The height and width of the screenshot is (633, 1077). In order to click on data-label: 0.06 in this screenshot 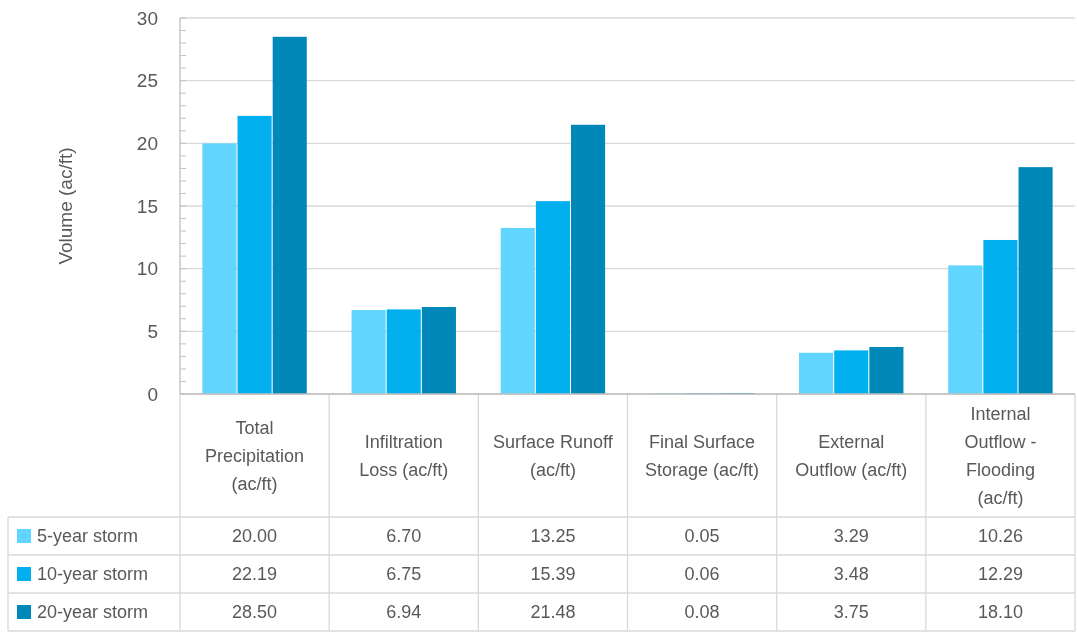, I will do `click(702, 574)`.